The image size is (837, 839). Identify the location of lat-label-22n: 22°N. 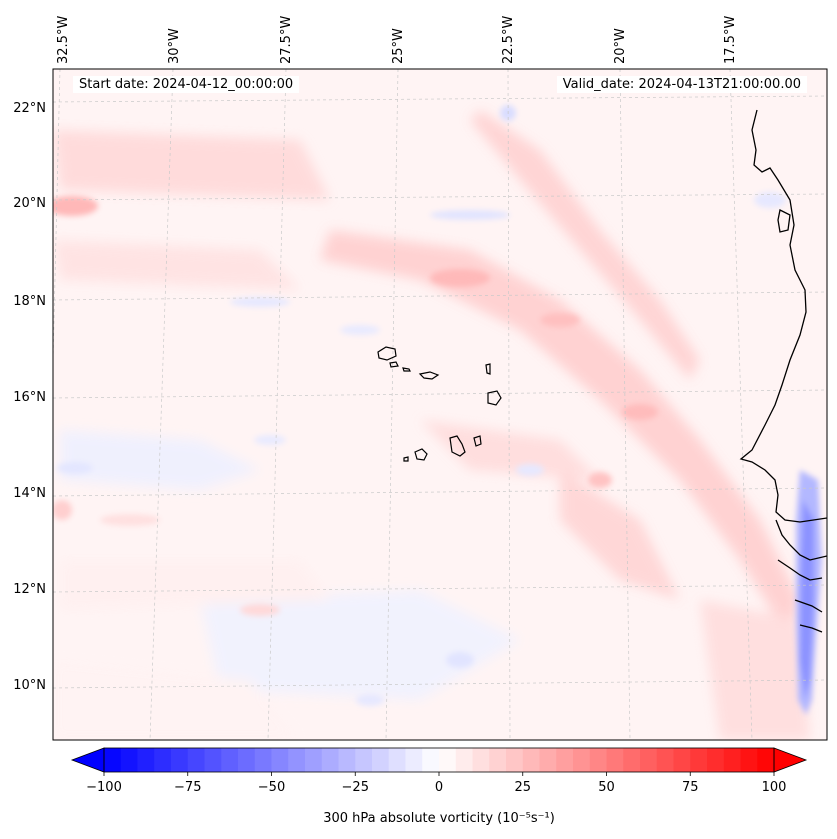
(29, 108).